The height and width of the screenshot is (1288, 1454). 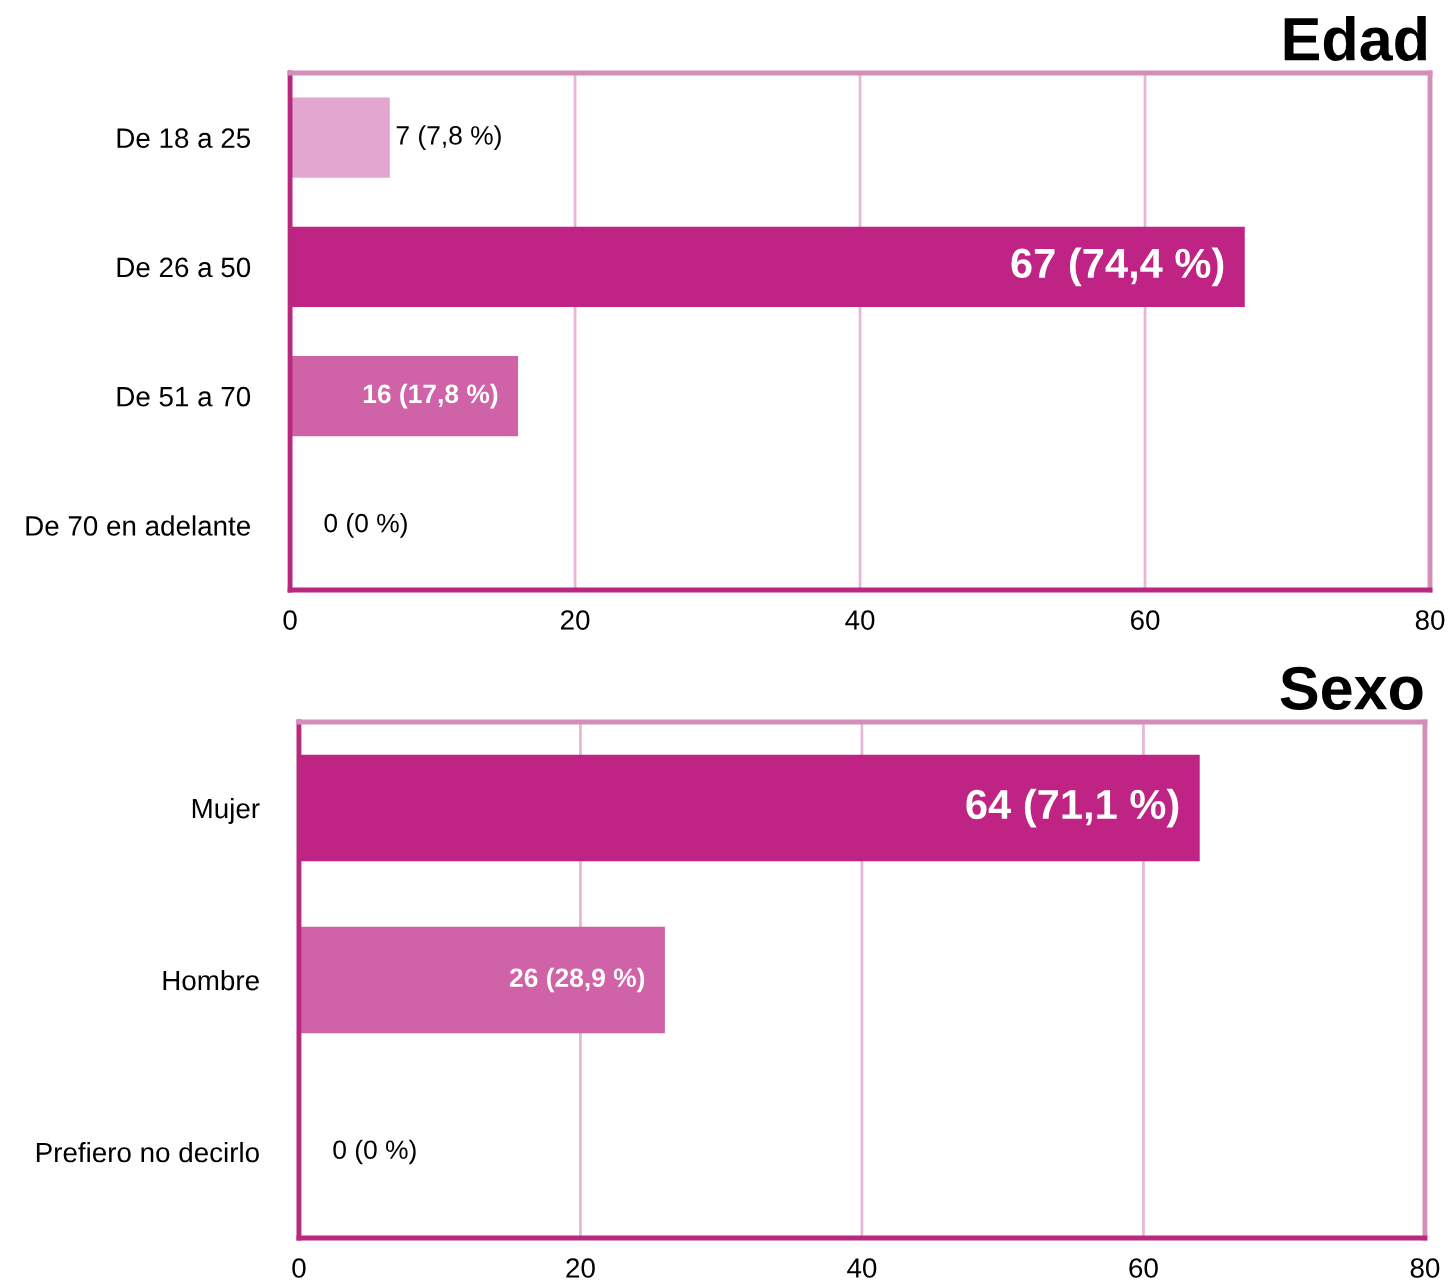 I want to click on y-tick-label: Hombre, so click(x=211, y=980).